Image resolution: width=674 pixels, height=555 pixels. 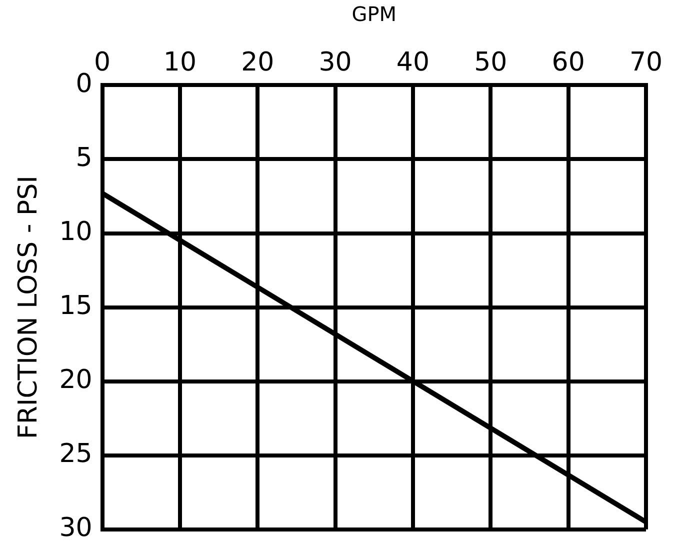 I want to click on y-tick-label: 25, so click(x=75, y=454).